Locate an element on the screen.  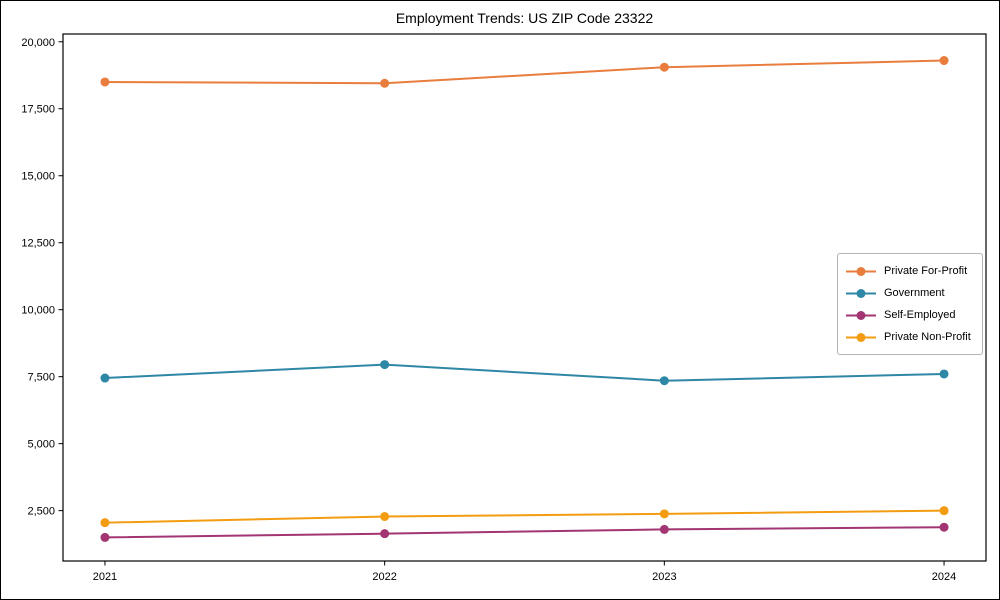
legend-item: Private For-Profit is located at coordinates (910, 271).